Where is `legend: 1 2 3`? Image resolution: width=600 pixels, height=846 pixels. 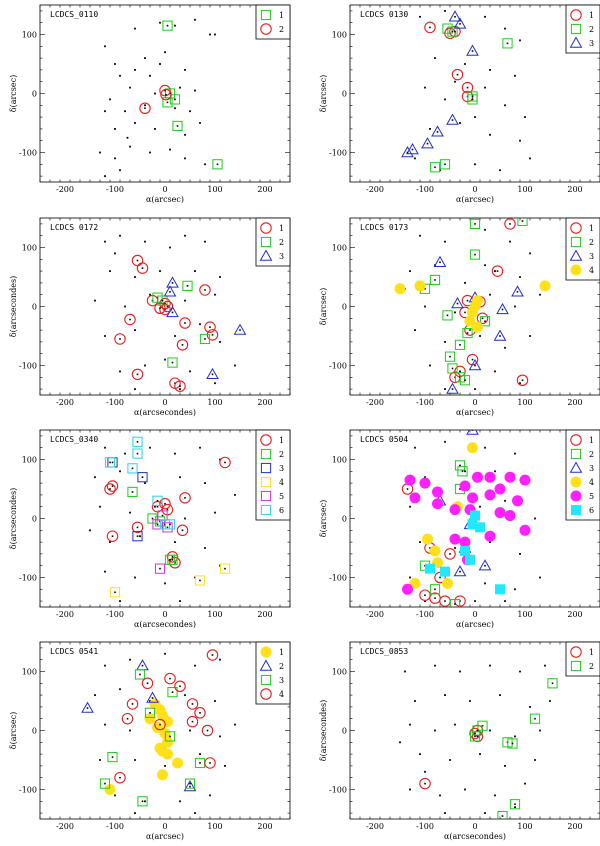
legend: 1 2 3 is located at coordinates (273, 242).